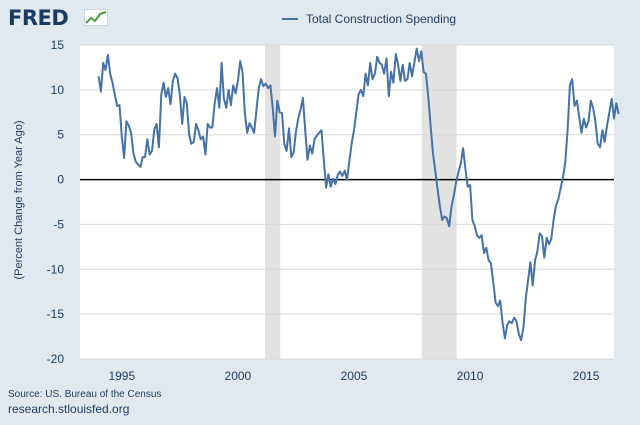 The height and width of the screenshot is (425, 640). I want to click on legend-swatch, so click(290, 19).